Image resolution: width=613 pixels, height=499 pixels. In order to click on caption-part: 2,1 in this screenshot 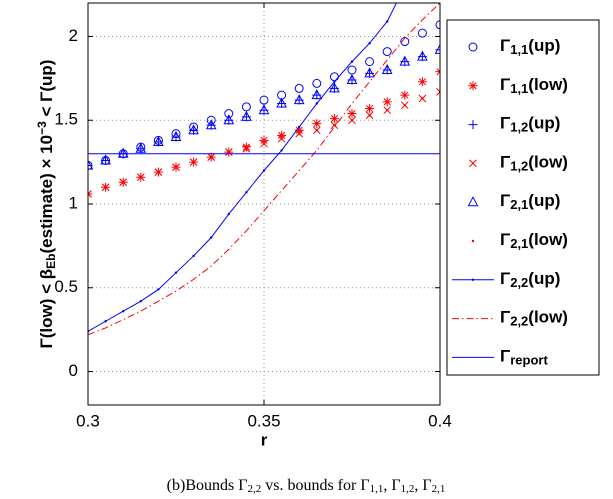, I will do `click(439, 489)`.